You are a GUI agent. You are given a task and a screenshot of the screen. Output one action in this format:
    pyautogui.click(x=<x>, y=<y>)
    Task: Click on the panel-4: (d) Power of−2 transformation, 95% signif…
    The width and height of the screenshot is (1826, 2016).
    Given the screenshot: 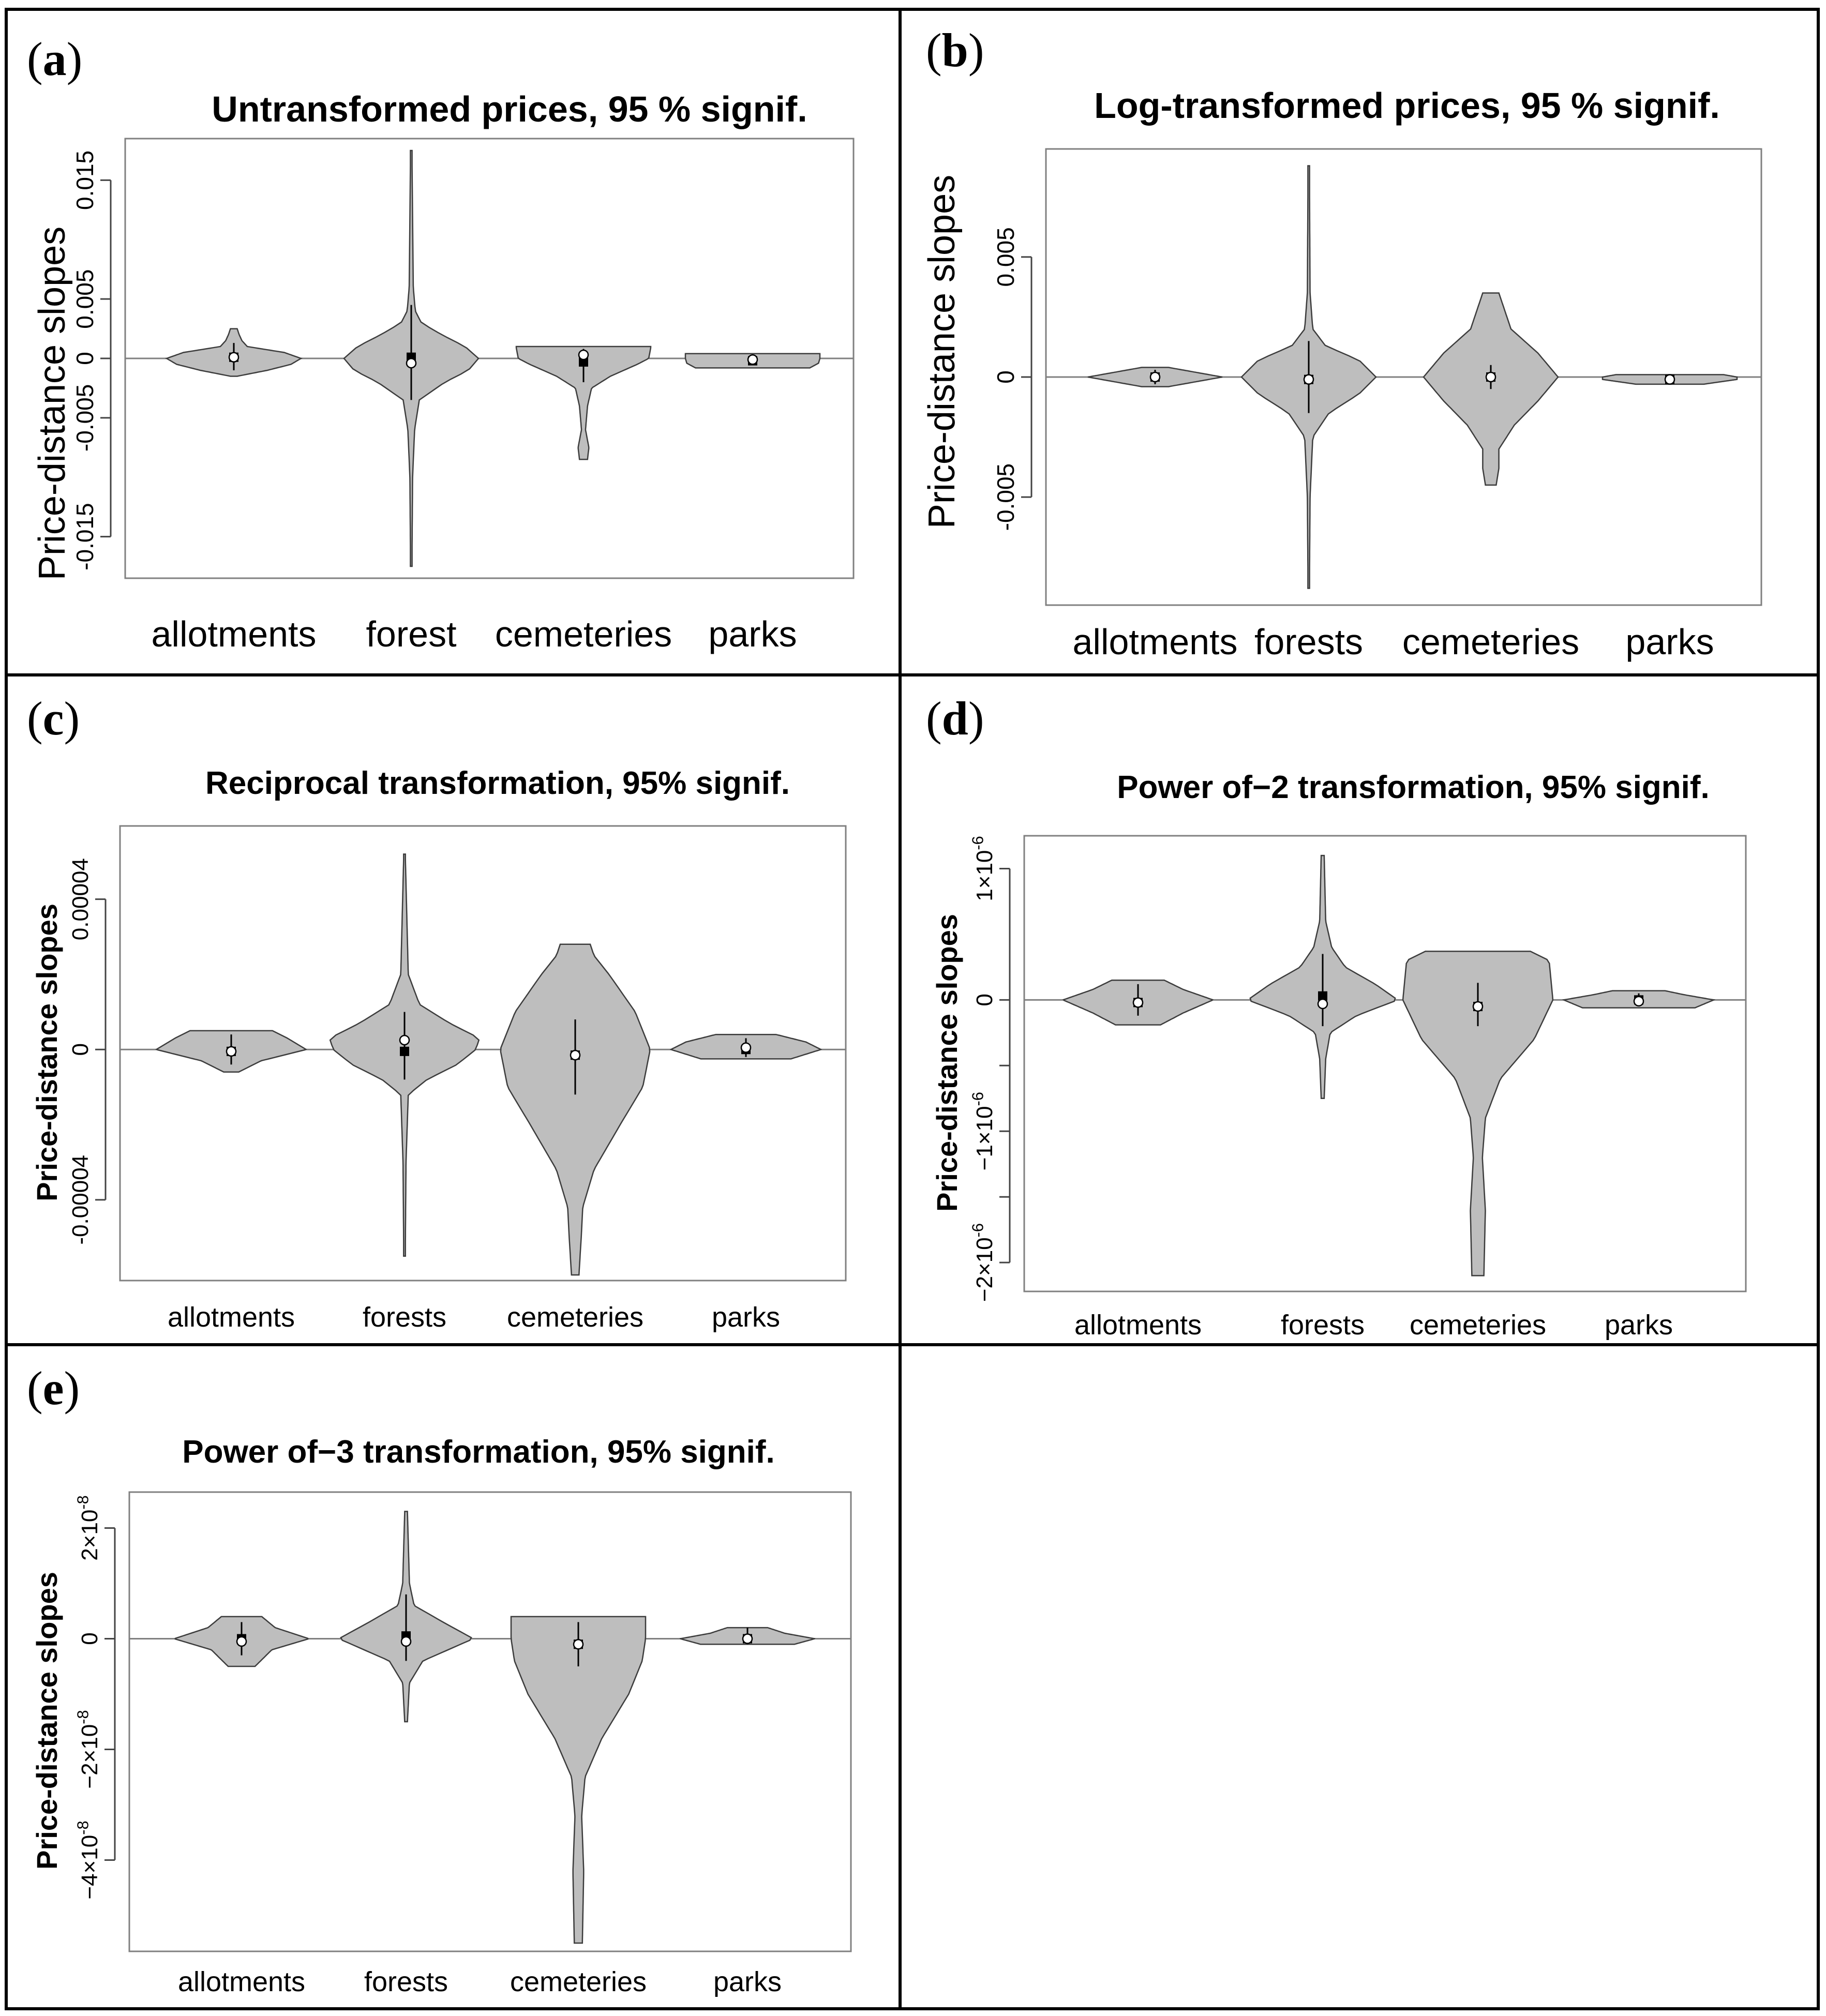 What is the action you would take?
    pyautogui.click(x=1336, y=1016)
    